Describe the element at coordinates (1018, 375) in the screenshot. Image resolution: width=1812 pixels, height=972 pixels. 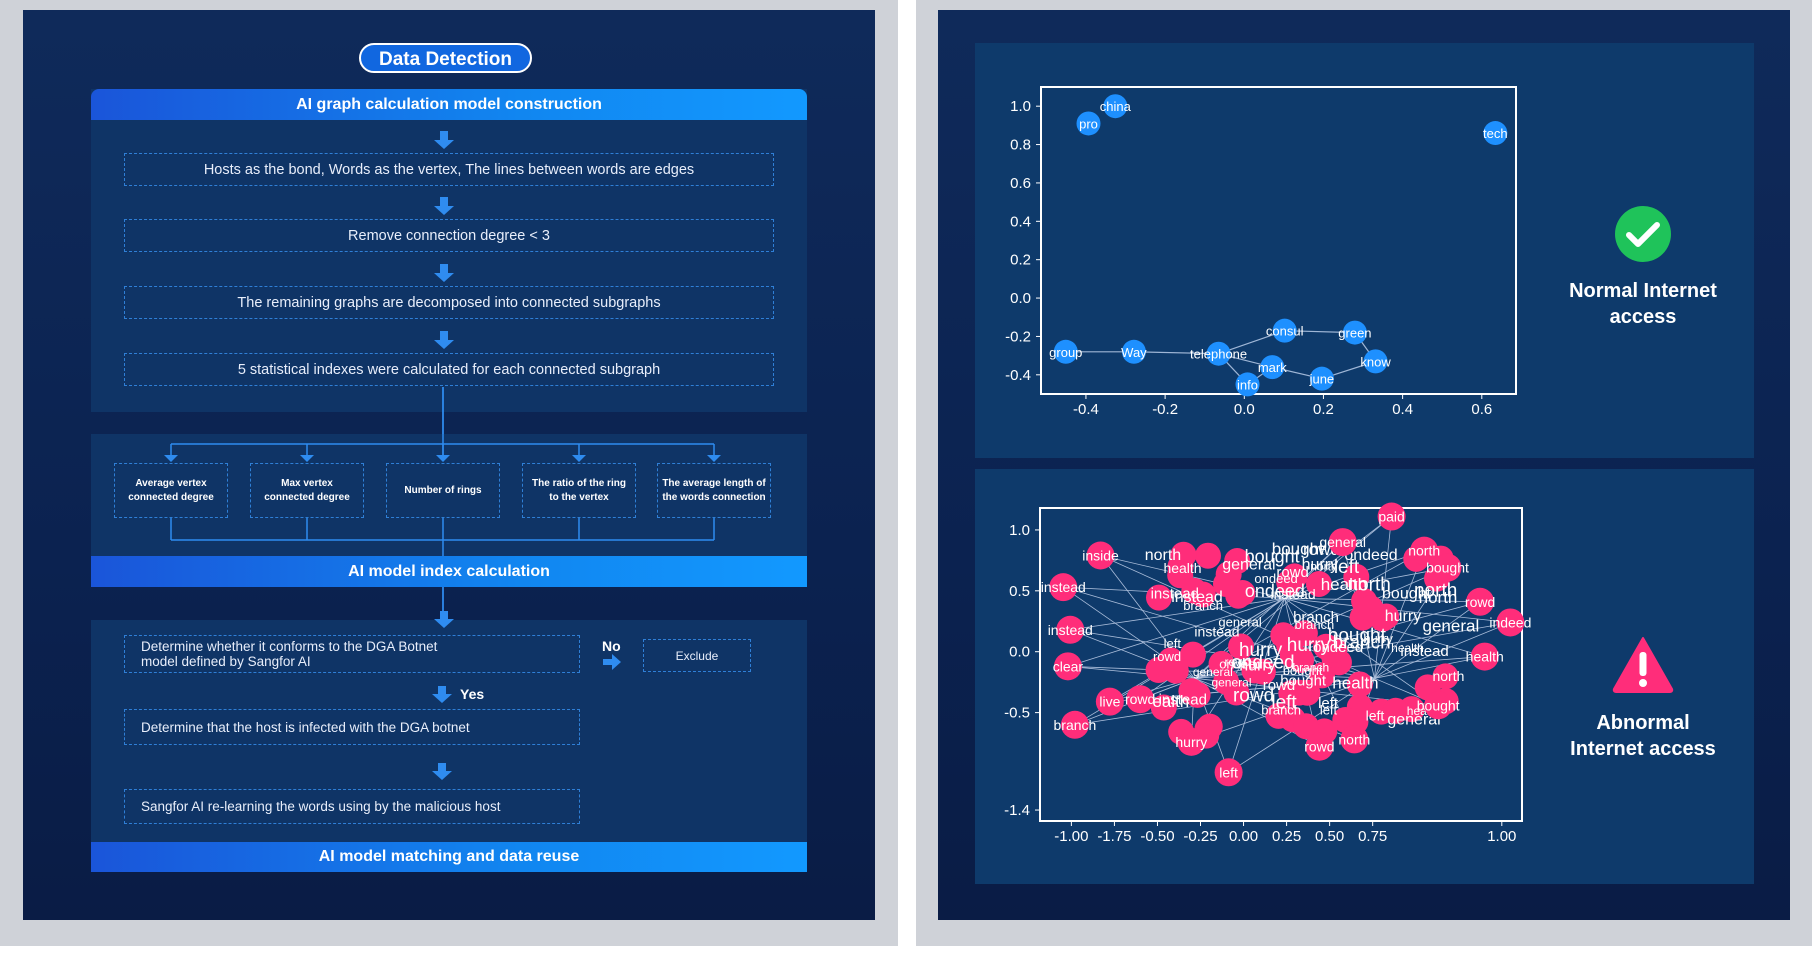
I see `y-tick-label: -0.4` at that location.